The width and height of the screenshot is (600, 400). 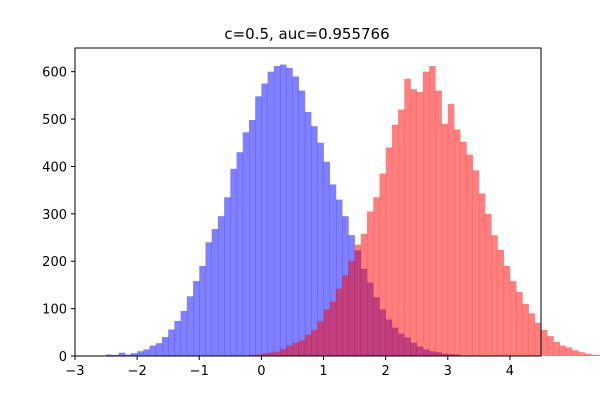 I want to click on y-tick-label: 0, so click(x=63, y=357).